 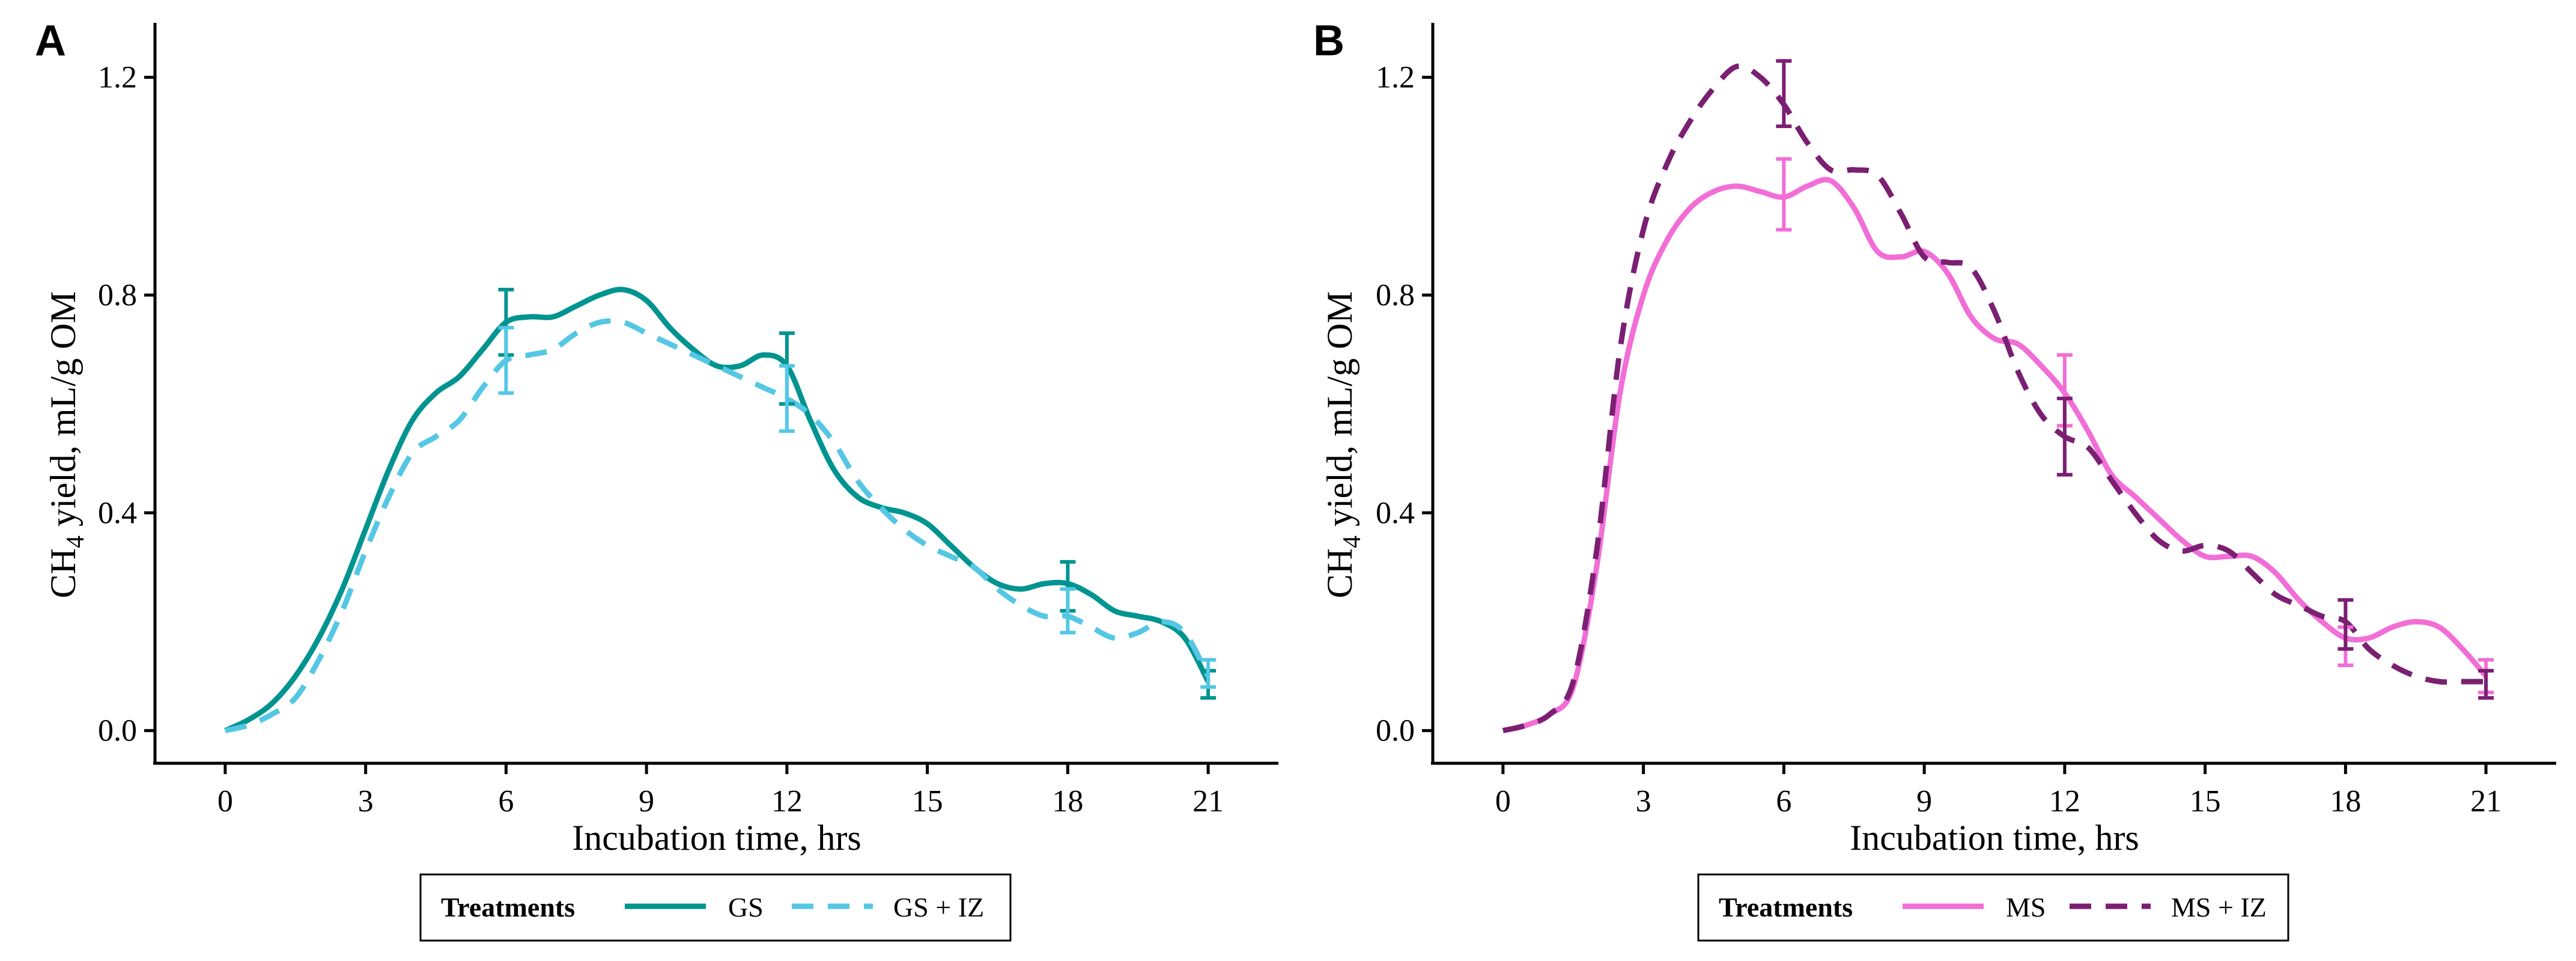 I want to click on panel-label: A, so click(x=50, y=41).